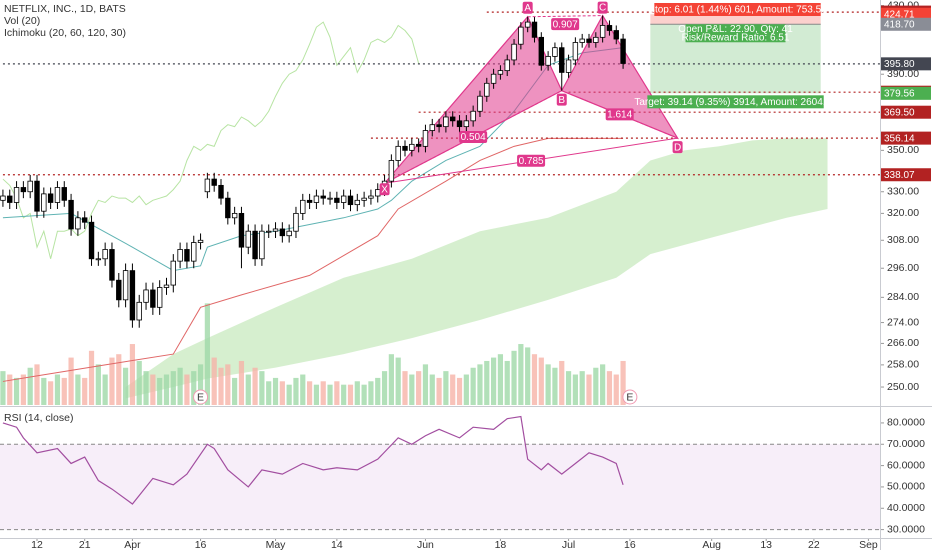 The image size is (932, 550). I want to click on price-label: 369.50, so click(899, 112).